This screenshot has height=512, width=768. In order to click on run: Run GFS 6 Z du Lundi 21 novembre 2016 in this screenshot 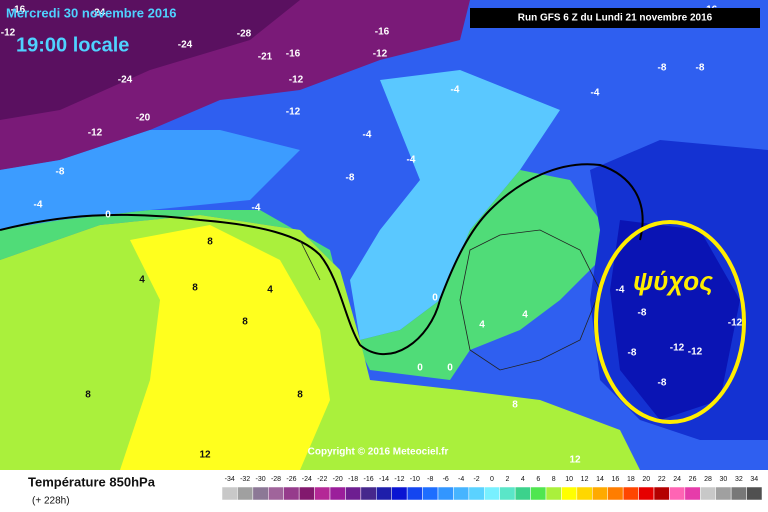, I will do `click(615, 18)`.